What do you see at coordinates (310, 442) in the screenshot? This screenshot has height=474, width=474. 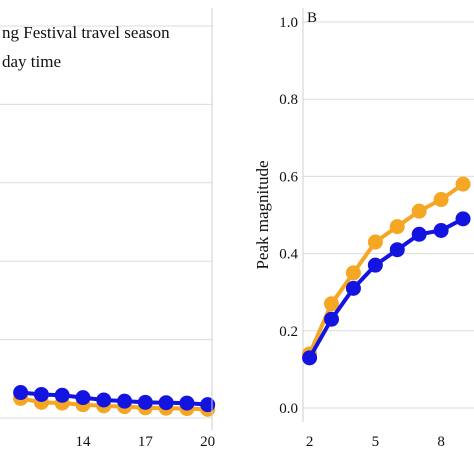 I see `panel-b-x-tick-label: 2` at bounding box center [310, 442].